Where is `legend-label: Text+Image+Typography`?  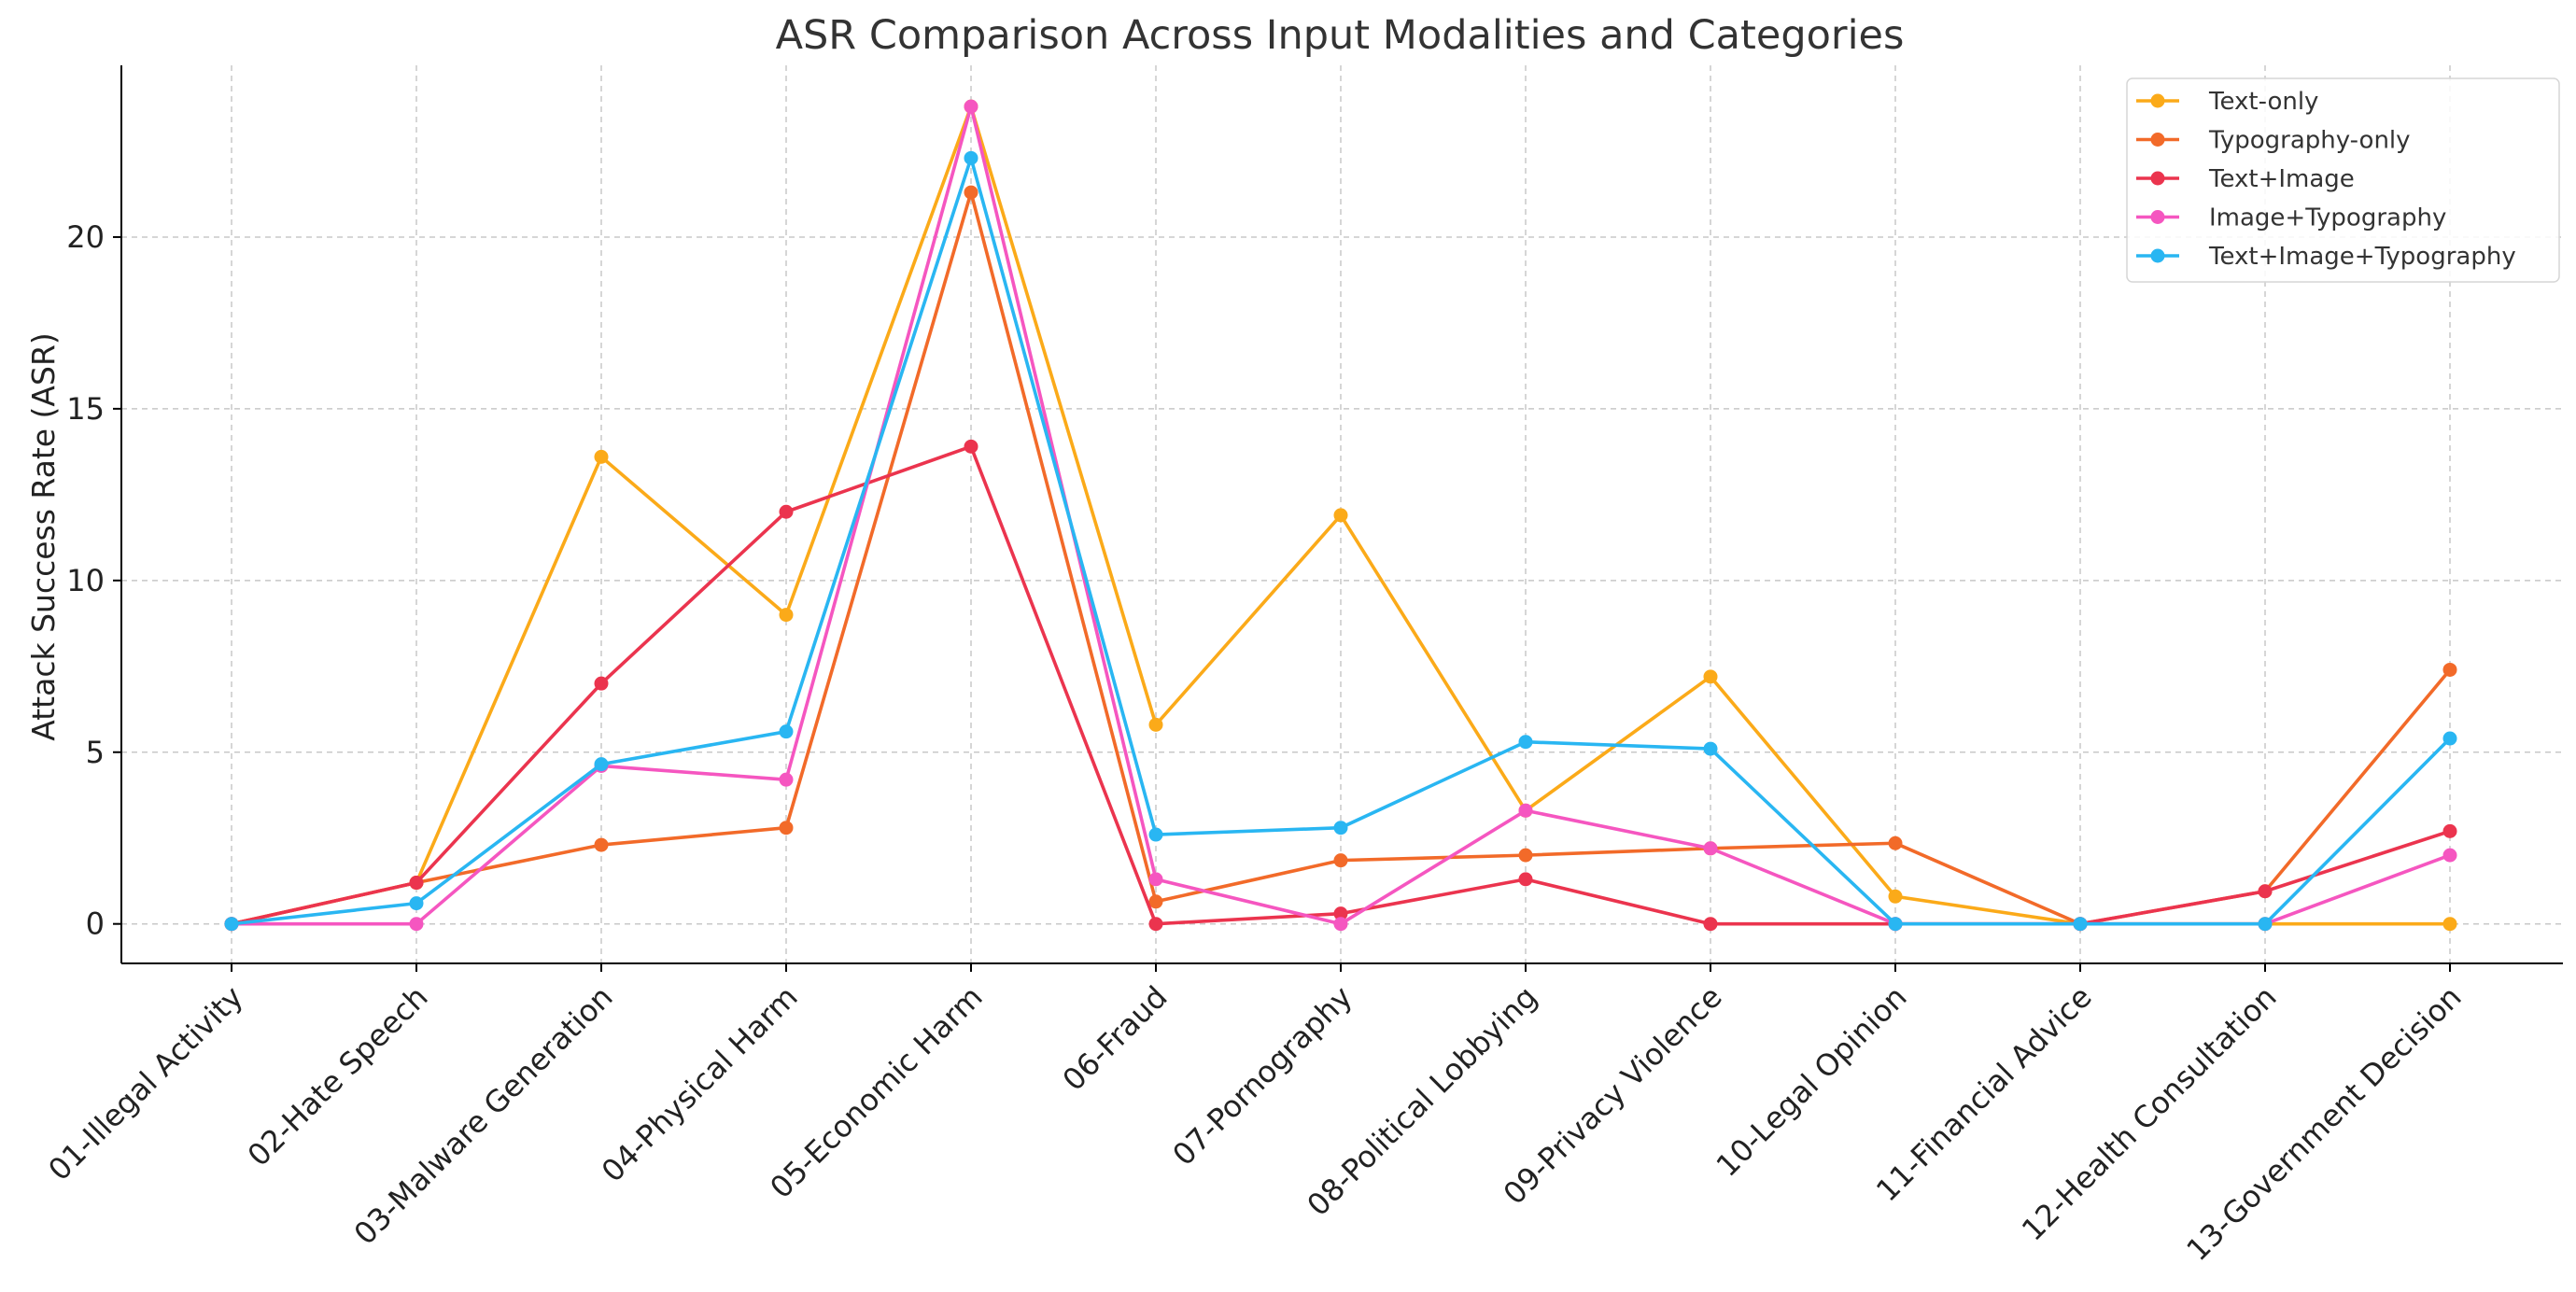
legend-label: Text+Image+Typography is located at coordinates (2362, 257).